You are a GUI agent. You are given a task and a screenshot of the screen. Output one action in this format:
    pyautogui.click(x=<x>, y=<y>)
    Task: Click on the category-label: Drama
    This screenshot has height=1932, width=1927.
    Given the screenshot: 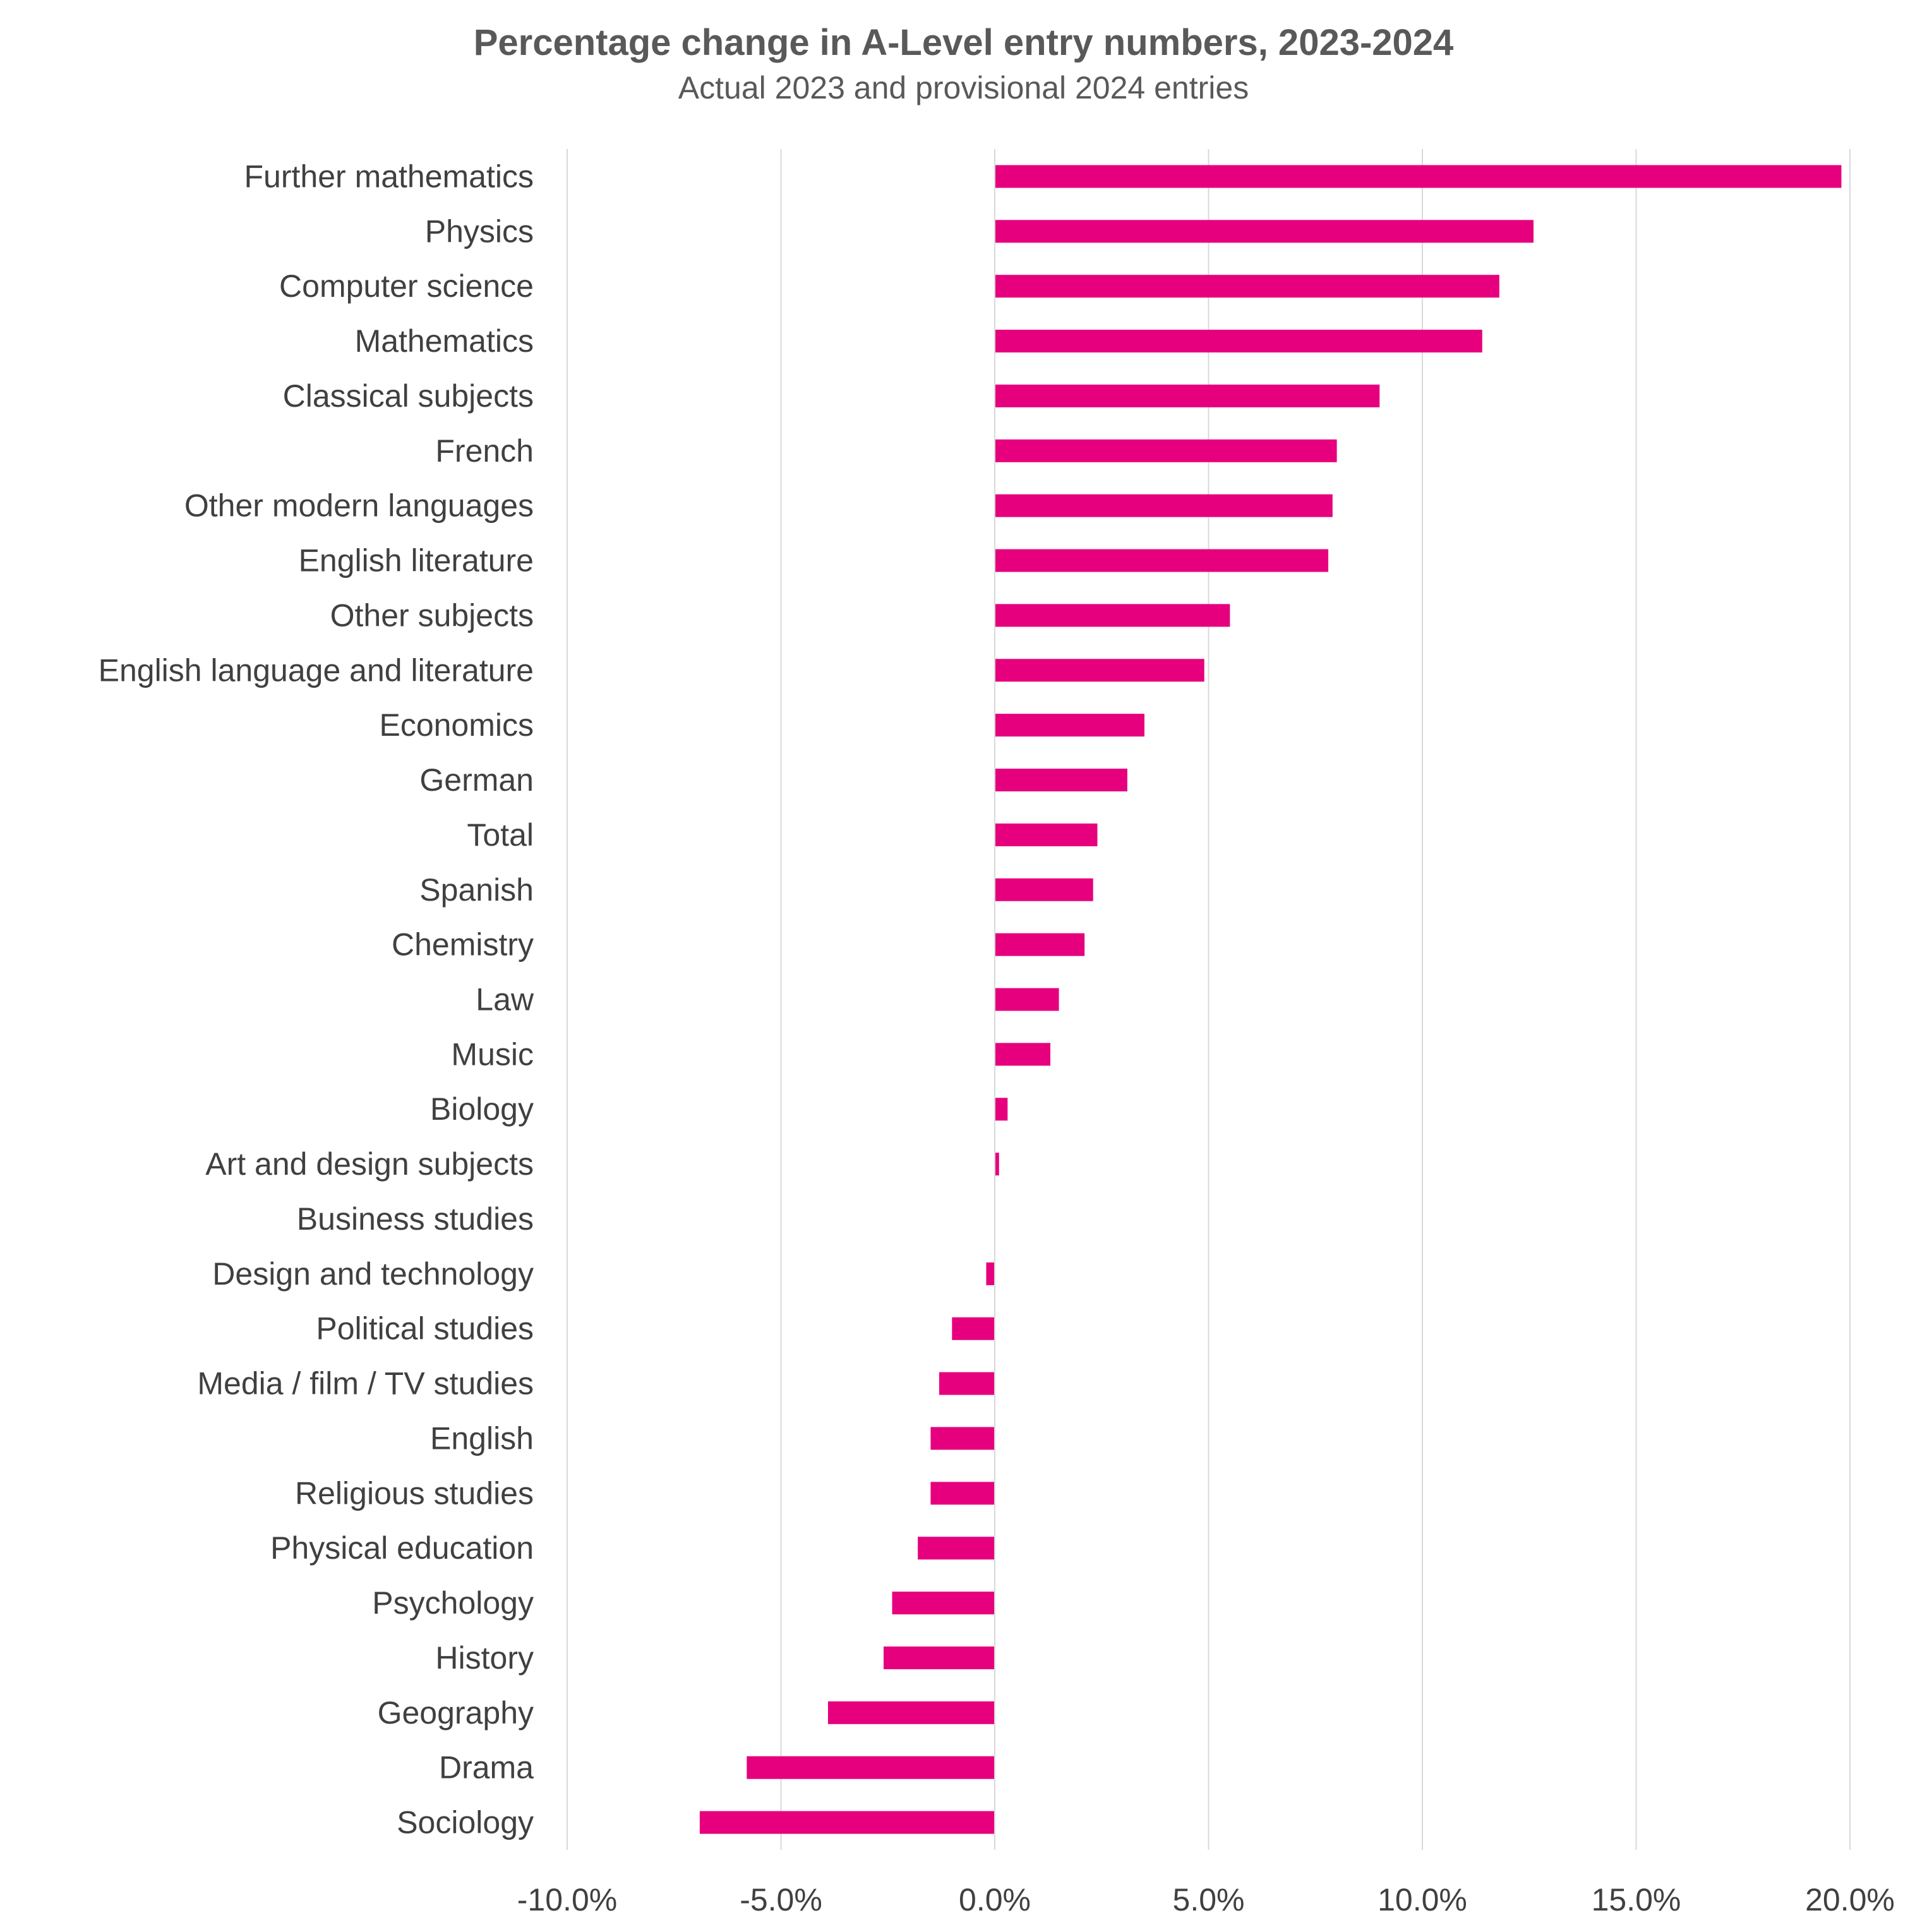 What is the action you would take?
    pyautogui.click(x=486, y=1767)
    